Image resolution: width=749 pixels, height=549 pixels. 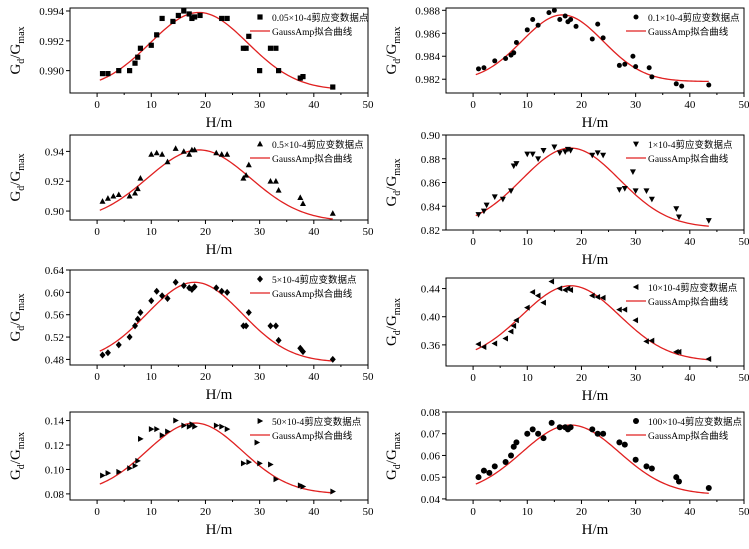 What do you see at coordinates (582, 242) in the screenshot?
I see `x-tick-label: 20` at bounding box center [582, 242].